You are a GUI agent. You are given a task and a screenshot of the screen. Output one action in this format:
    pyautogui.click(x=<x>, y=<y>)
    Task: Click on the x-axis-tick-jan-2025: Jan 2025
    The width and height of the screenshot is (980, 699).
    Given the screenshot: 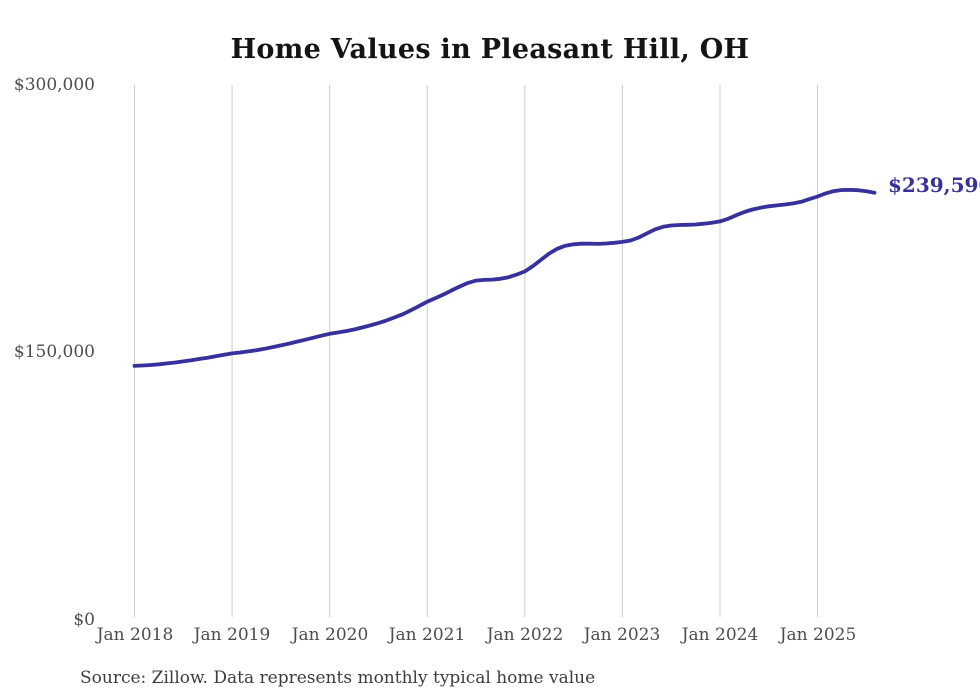 What is the action you would take?
    pyautogui.click(x=818, y=635)
    